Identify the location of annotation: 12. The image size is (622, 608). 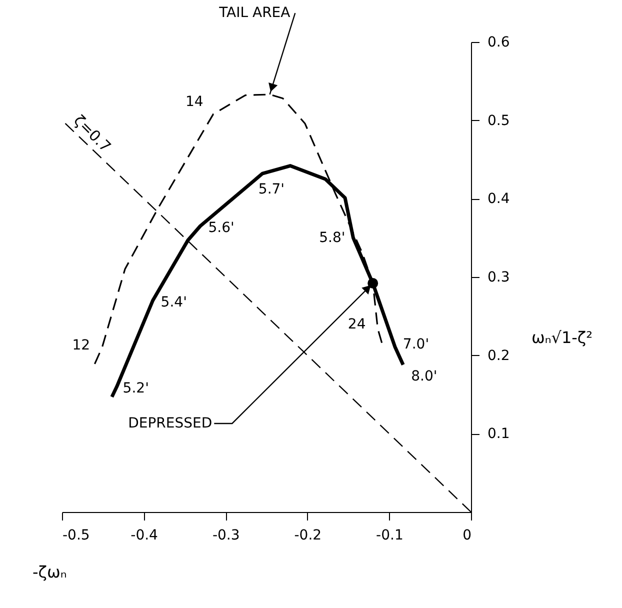
(81, 346).